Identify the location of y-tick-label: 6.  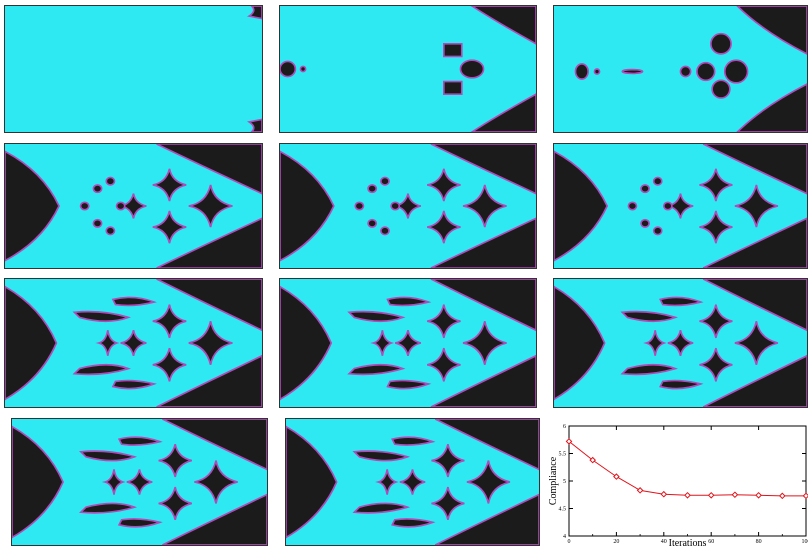
(564, 427).